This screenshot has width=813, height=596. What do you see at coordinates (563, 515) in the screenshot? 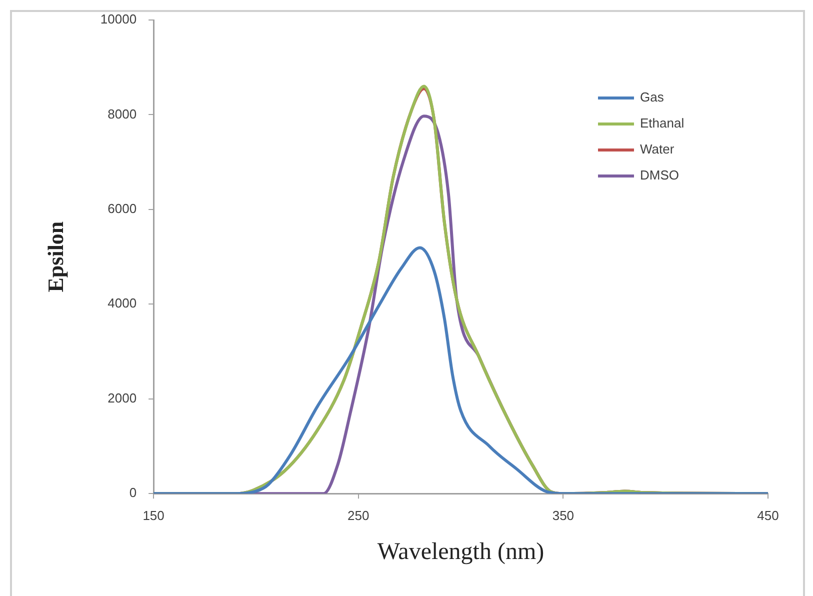
I see `x-tick-label: 350` at bounding box center [563, 515].